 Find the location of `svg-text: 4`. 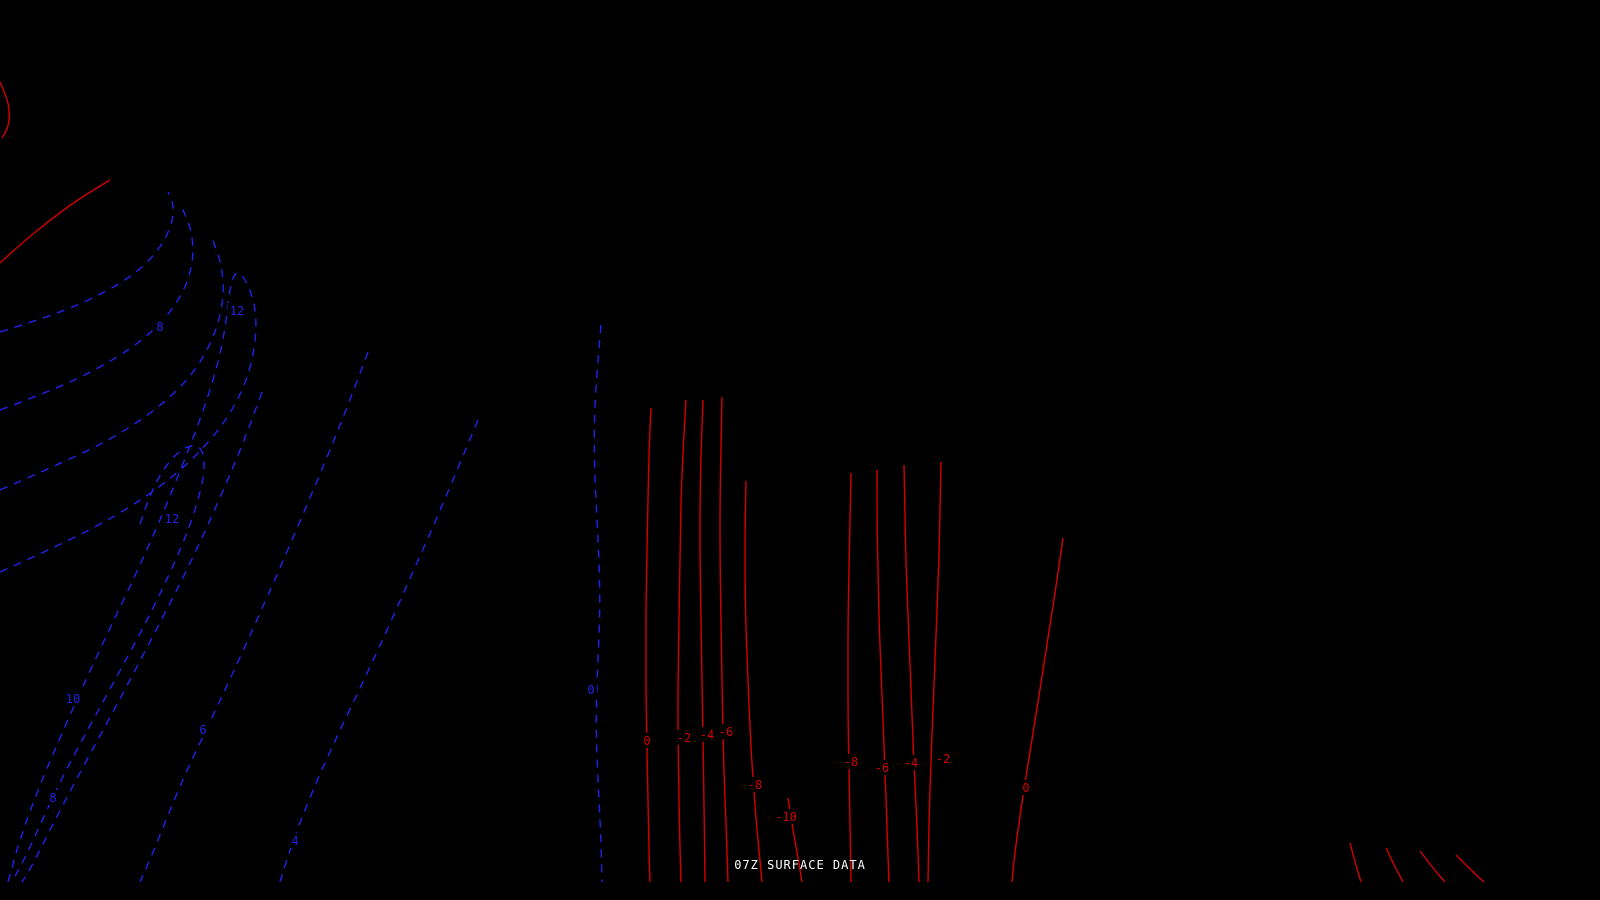

svg-text: 4 is located at coordinates (294, 841).